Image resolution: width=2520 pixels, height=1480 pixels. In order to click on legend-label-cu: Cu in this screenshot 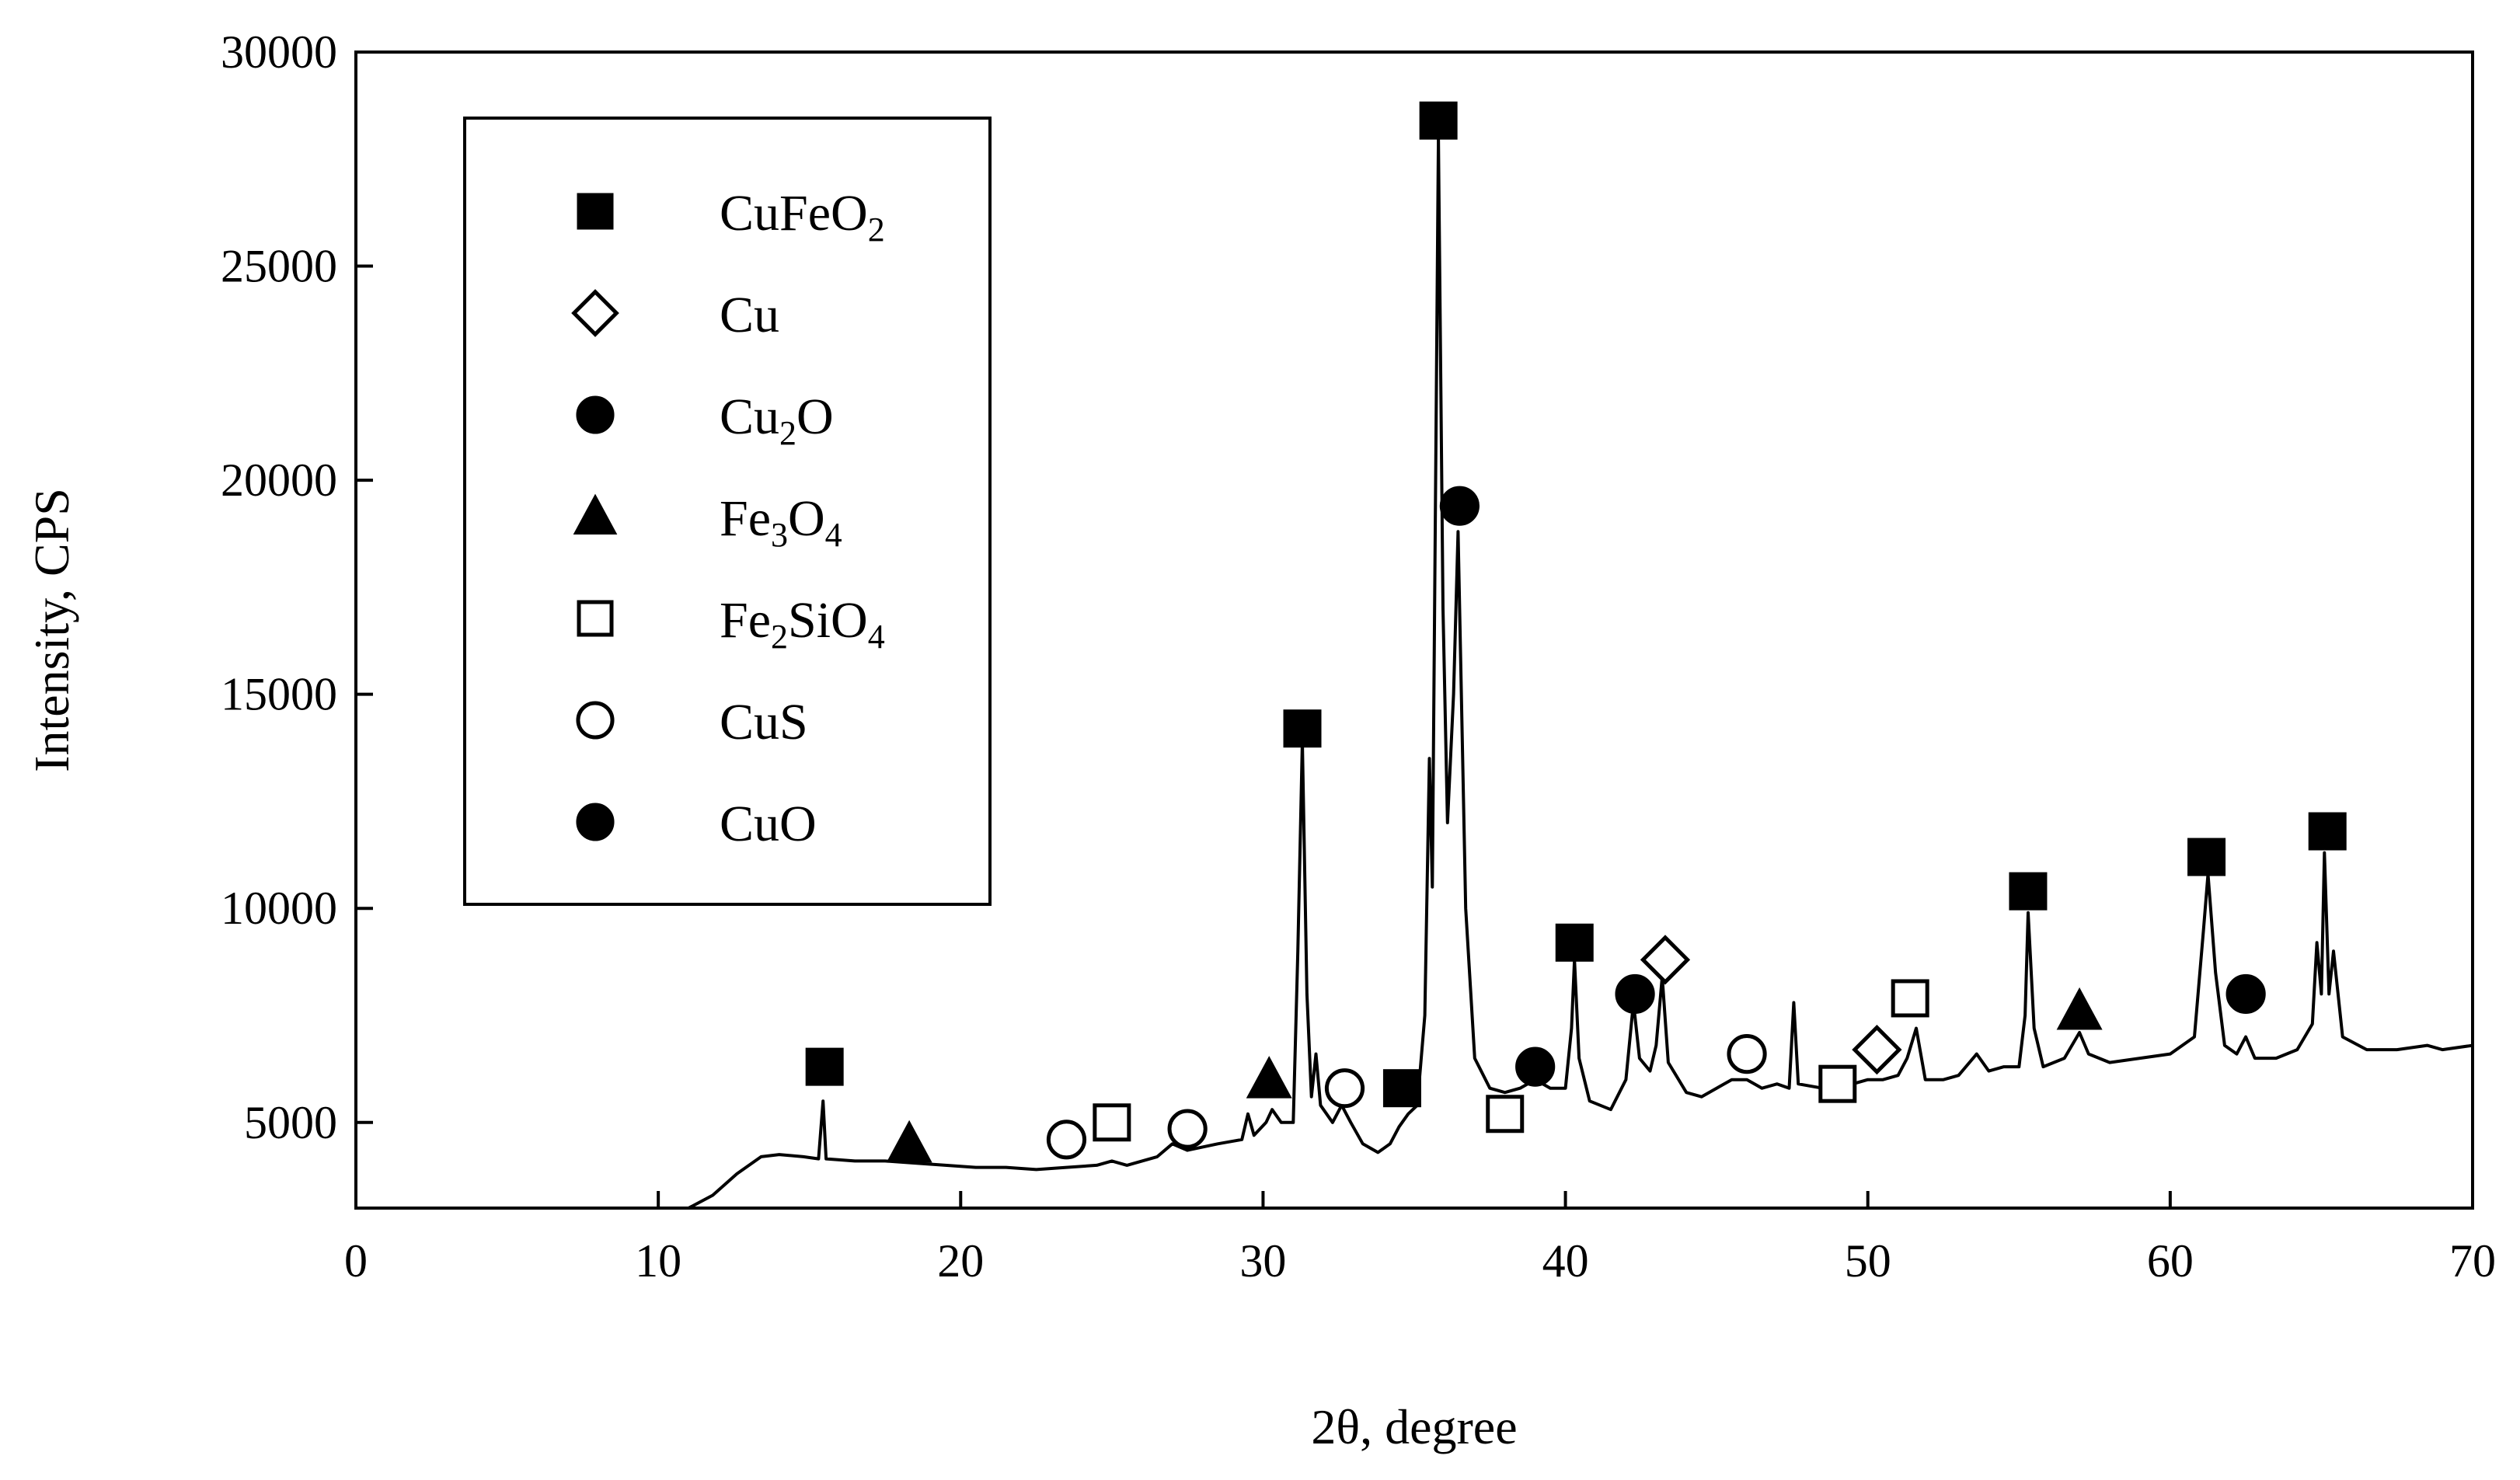, I will do `click(750, 315)`.